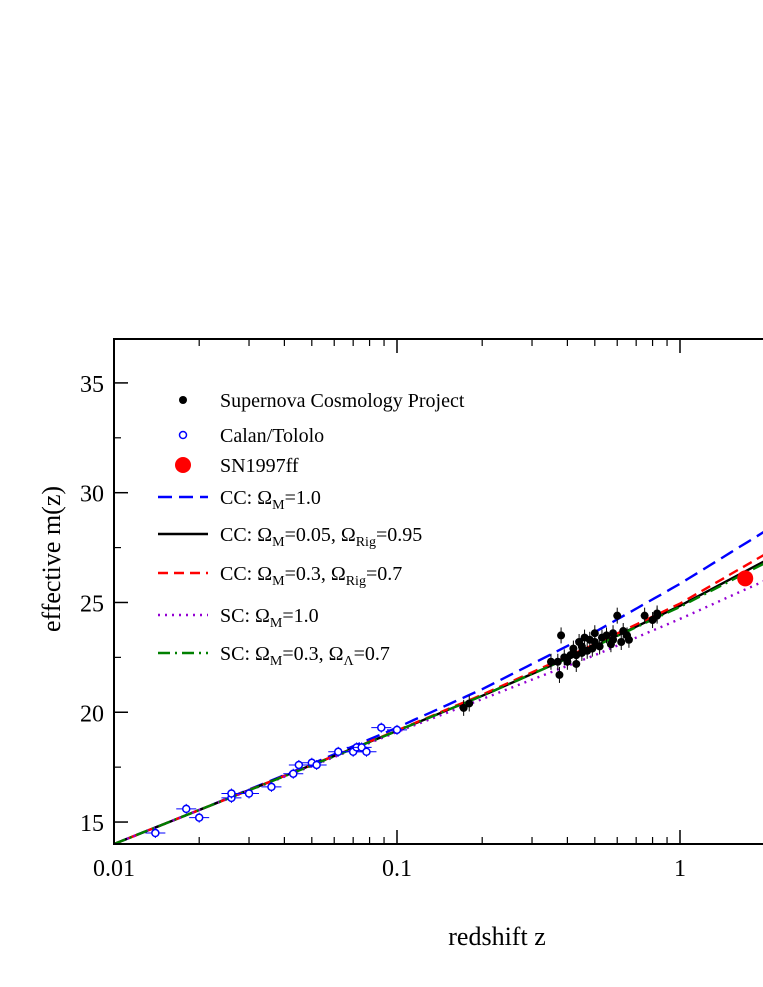 The width and height of the screenshot is (763, 987). What do you see at coordinates (321, 537) in the screenshot?
I see `legend-label-line-2: CC: ΩM=0.05, ΩRig=0.95` at bounding box center [321, 537].